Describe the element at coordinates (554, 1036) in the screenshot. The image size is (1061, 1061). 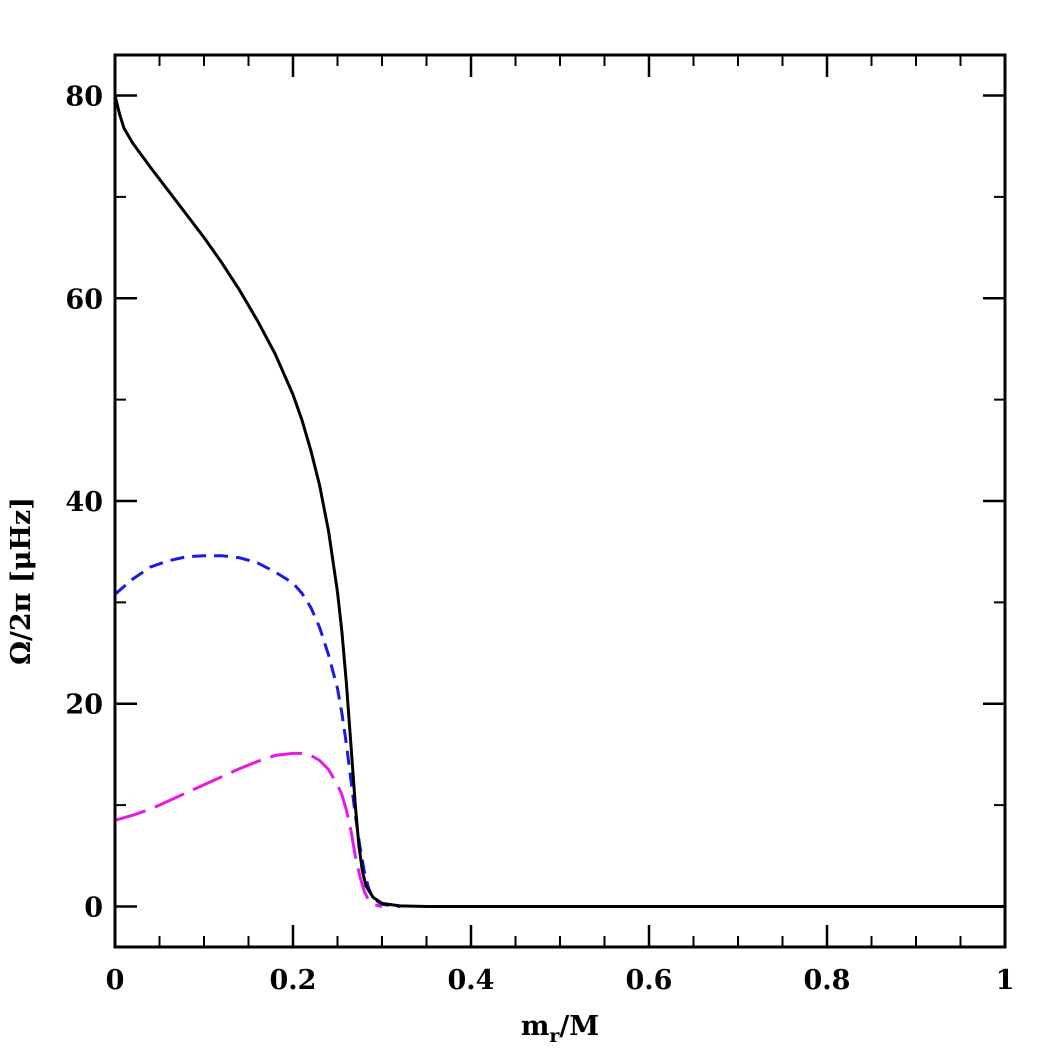
I see `x-axis-title-sub: r` at that location.